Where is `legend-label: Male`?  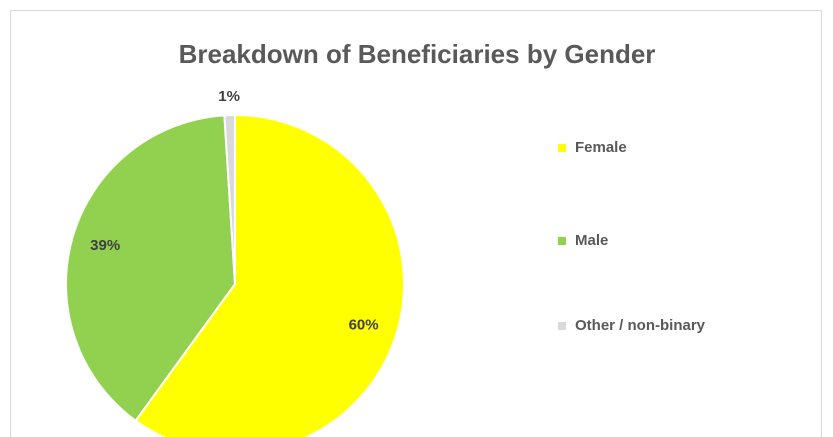
legend-label: Male is located at coordinates (592, 240).